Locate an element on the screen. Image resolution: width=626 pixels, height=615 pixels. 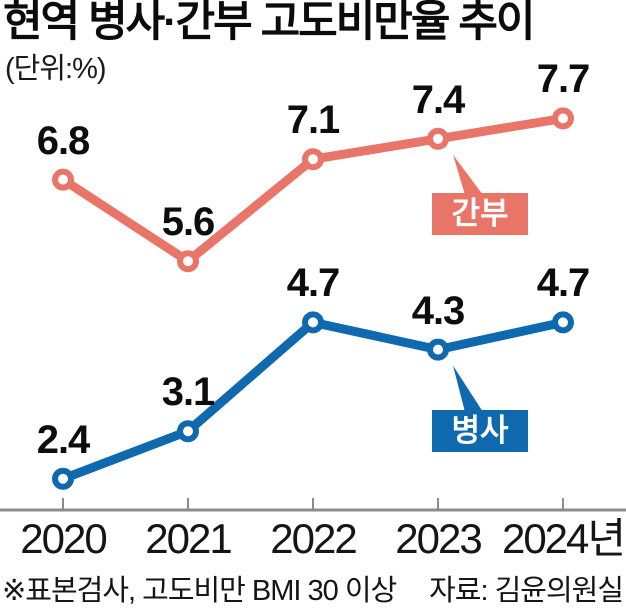
unit-label: (단위:%) is located at coordinates (56, 69).